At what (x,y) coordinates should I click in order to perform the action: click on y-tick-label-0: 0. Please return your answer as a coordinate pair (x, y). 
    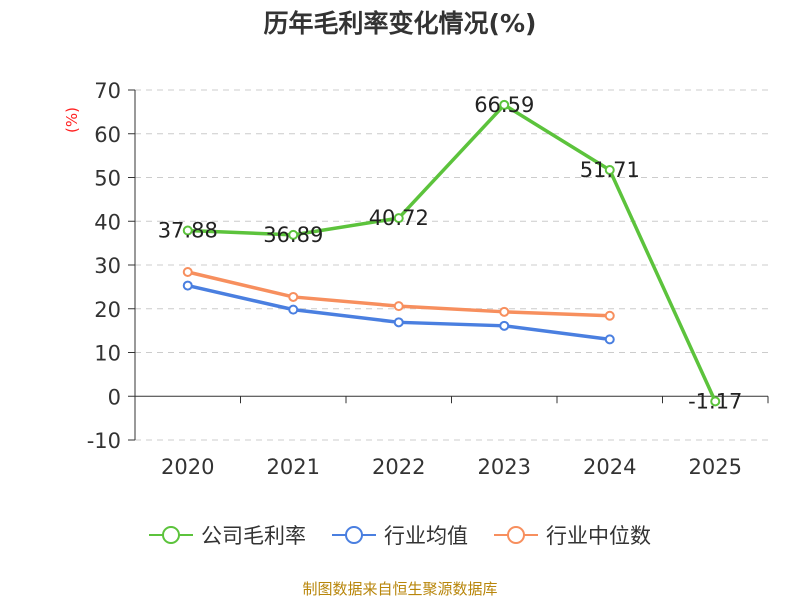
    Looking at the image, I should click on (114, 397).